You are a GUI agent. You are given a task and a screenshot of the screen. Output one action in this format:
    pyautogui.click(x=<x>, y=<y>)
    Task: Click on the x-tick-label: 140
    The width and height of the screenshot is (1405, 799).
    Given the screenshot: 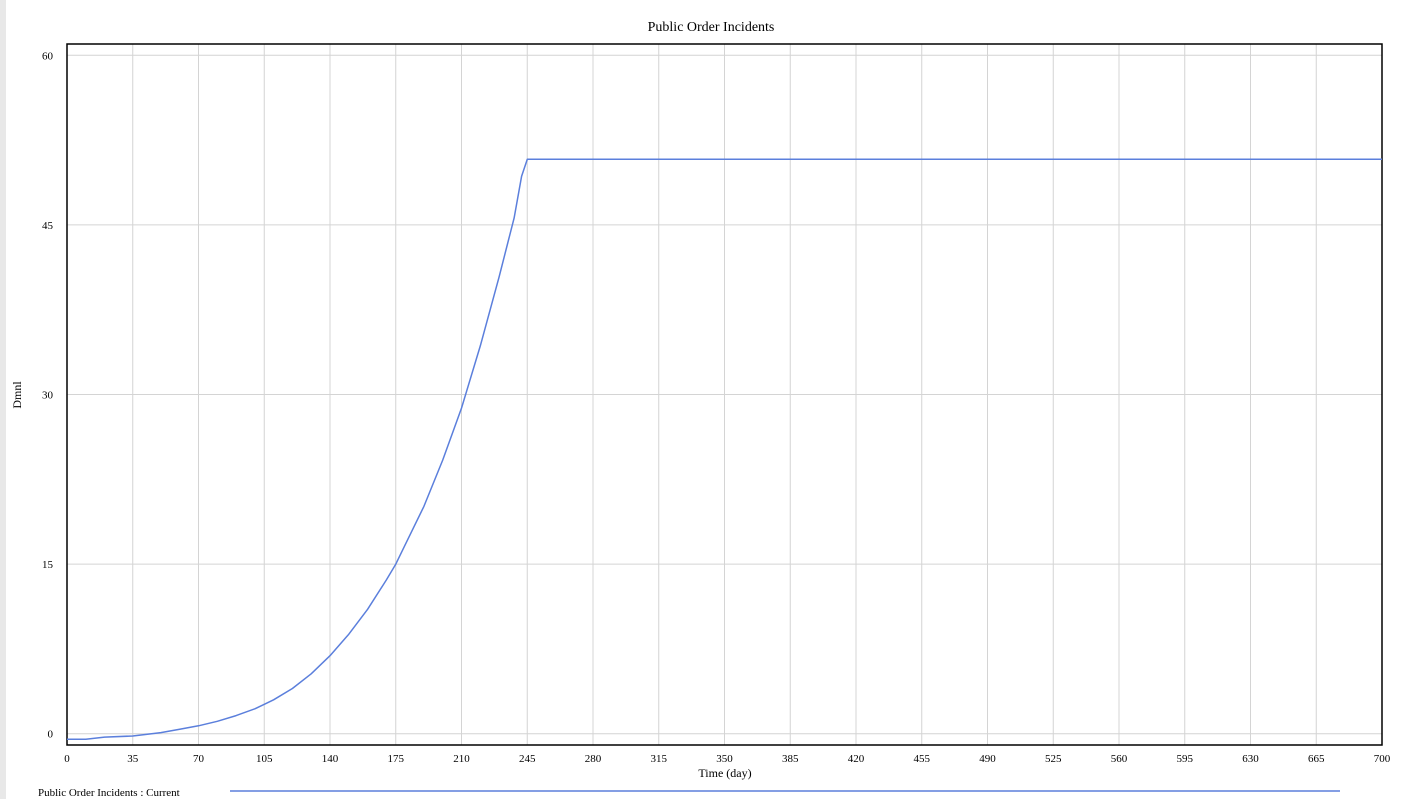 What is the action you would take?
    pyautogui.click(x=330, y=759)
    